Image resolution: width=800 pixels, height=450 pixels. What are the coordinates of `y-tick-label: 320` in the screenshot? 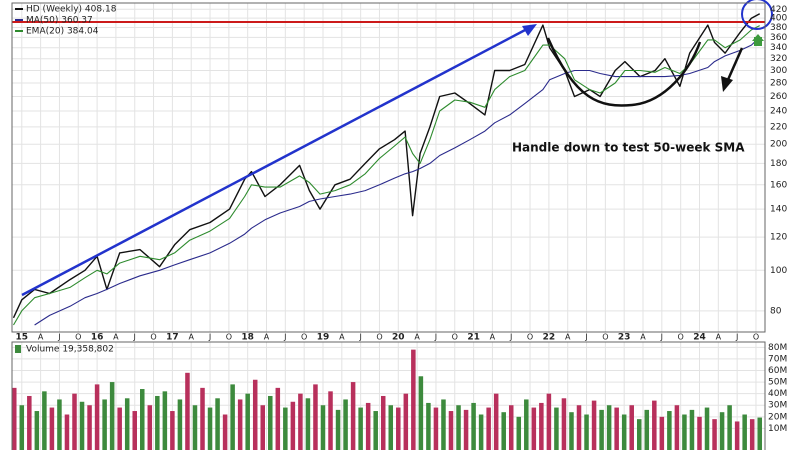 It's located at (778, 59).